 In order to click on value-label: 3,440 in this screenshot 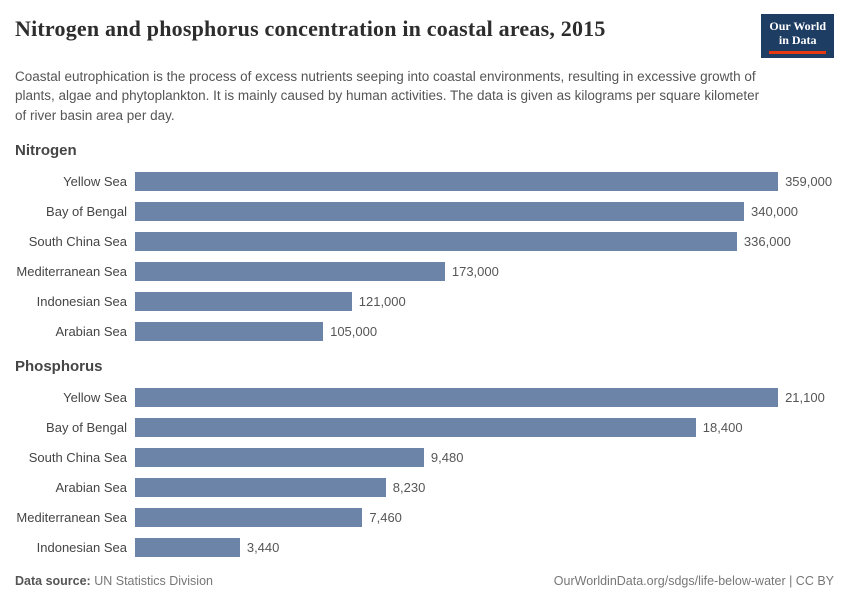, I will do `click(263, 548)`.